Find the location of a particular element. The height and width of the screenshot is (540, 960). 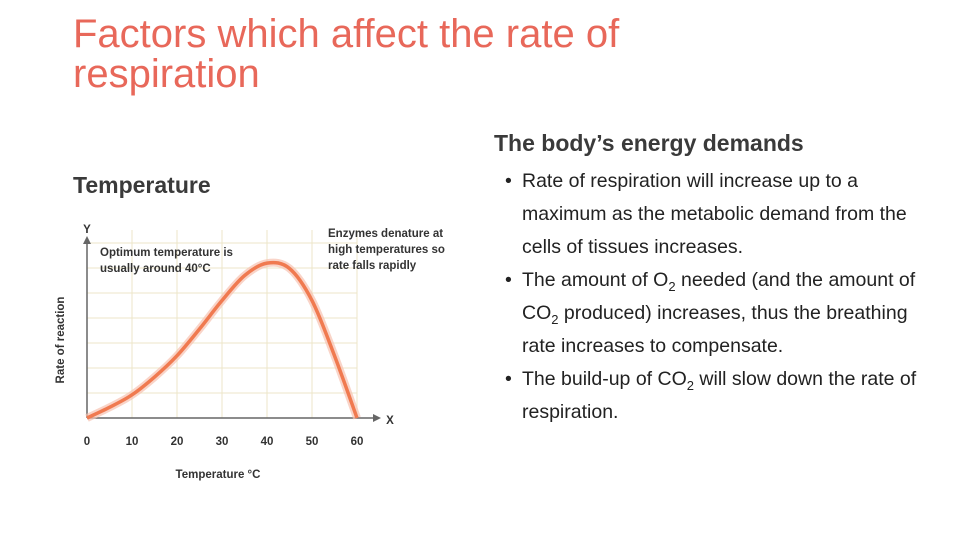

x-axis-letter: X is located at coordinates (390, 421).